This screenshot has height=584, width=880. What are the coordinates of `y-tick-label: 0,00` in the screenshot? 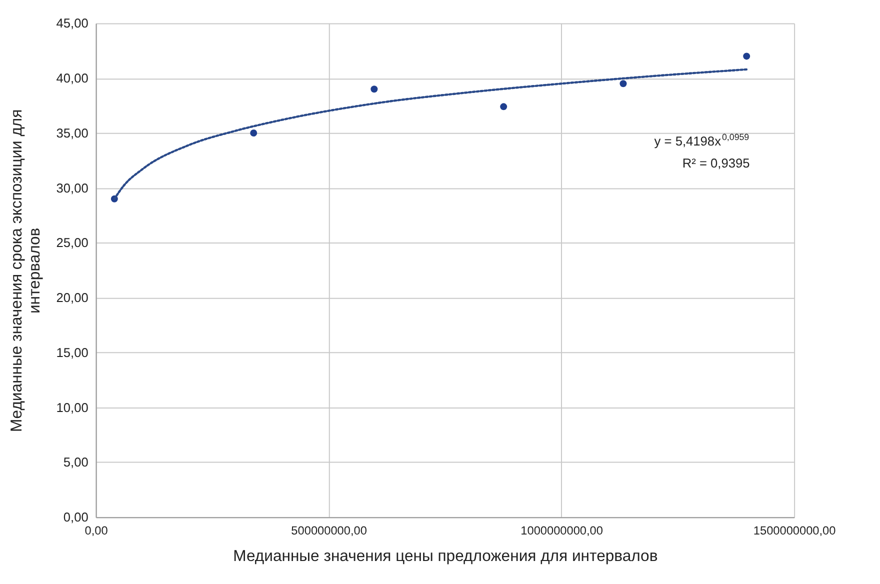 It's located at (75, 517).